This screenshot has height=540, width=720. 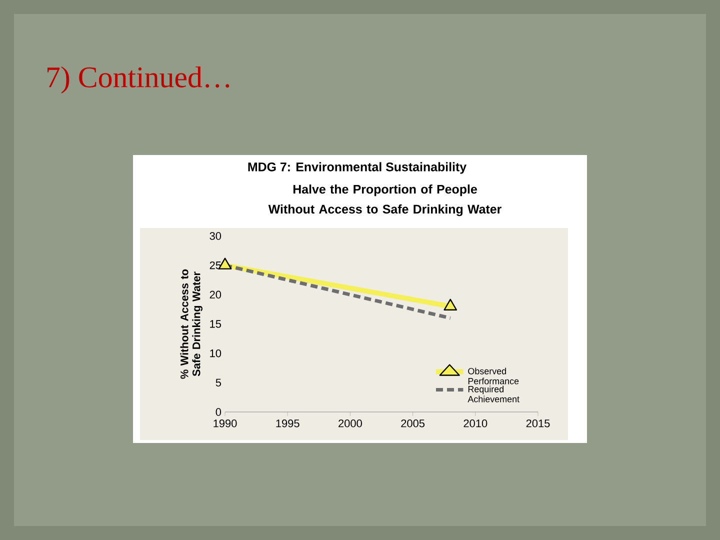 What do you see at coordinates (350, 424) in the screenshot?
I see `x-tick-label: 2000` at bounding box center [350, 424].